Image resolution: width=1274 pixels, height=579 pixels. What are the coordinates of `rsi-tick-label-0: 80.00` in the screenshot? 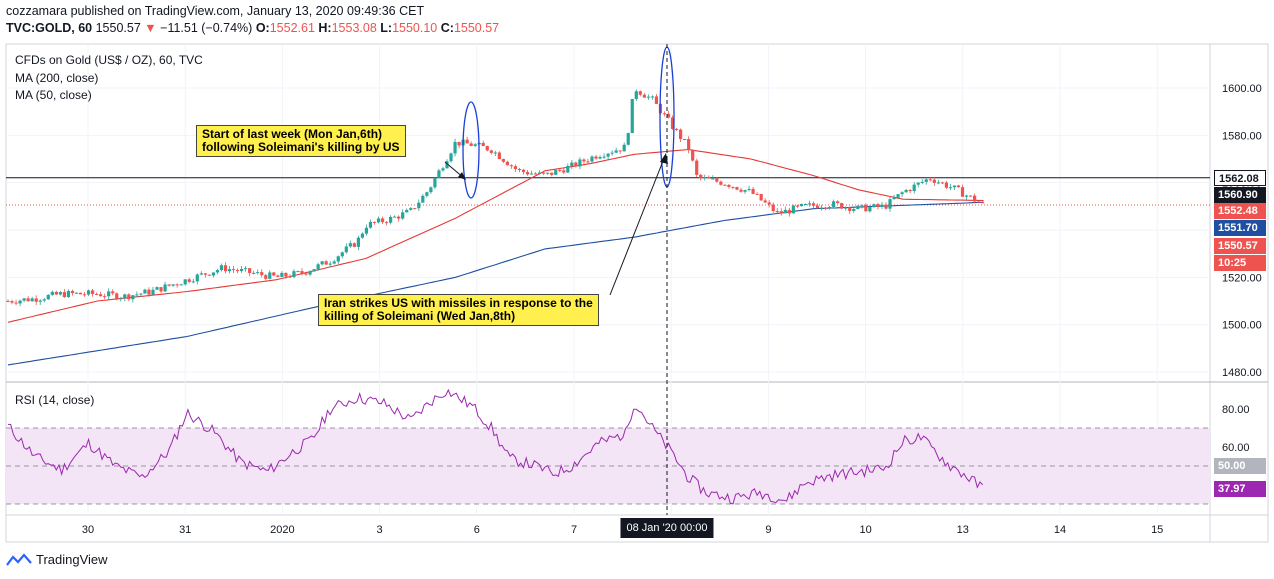 It's located at (1236, 410).